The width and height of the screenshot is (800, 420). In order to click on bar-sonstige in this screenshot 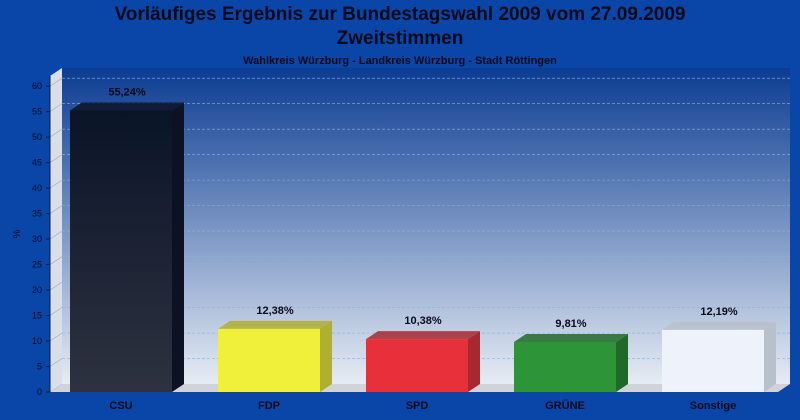, I will do `click(719, 356)`.